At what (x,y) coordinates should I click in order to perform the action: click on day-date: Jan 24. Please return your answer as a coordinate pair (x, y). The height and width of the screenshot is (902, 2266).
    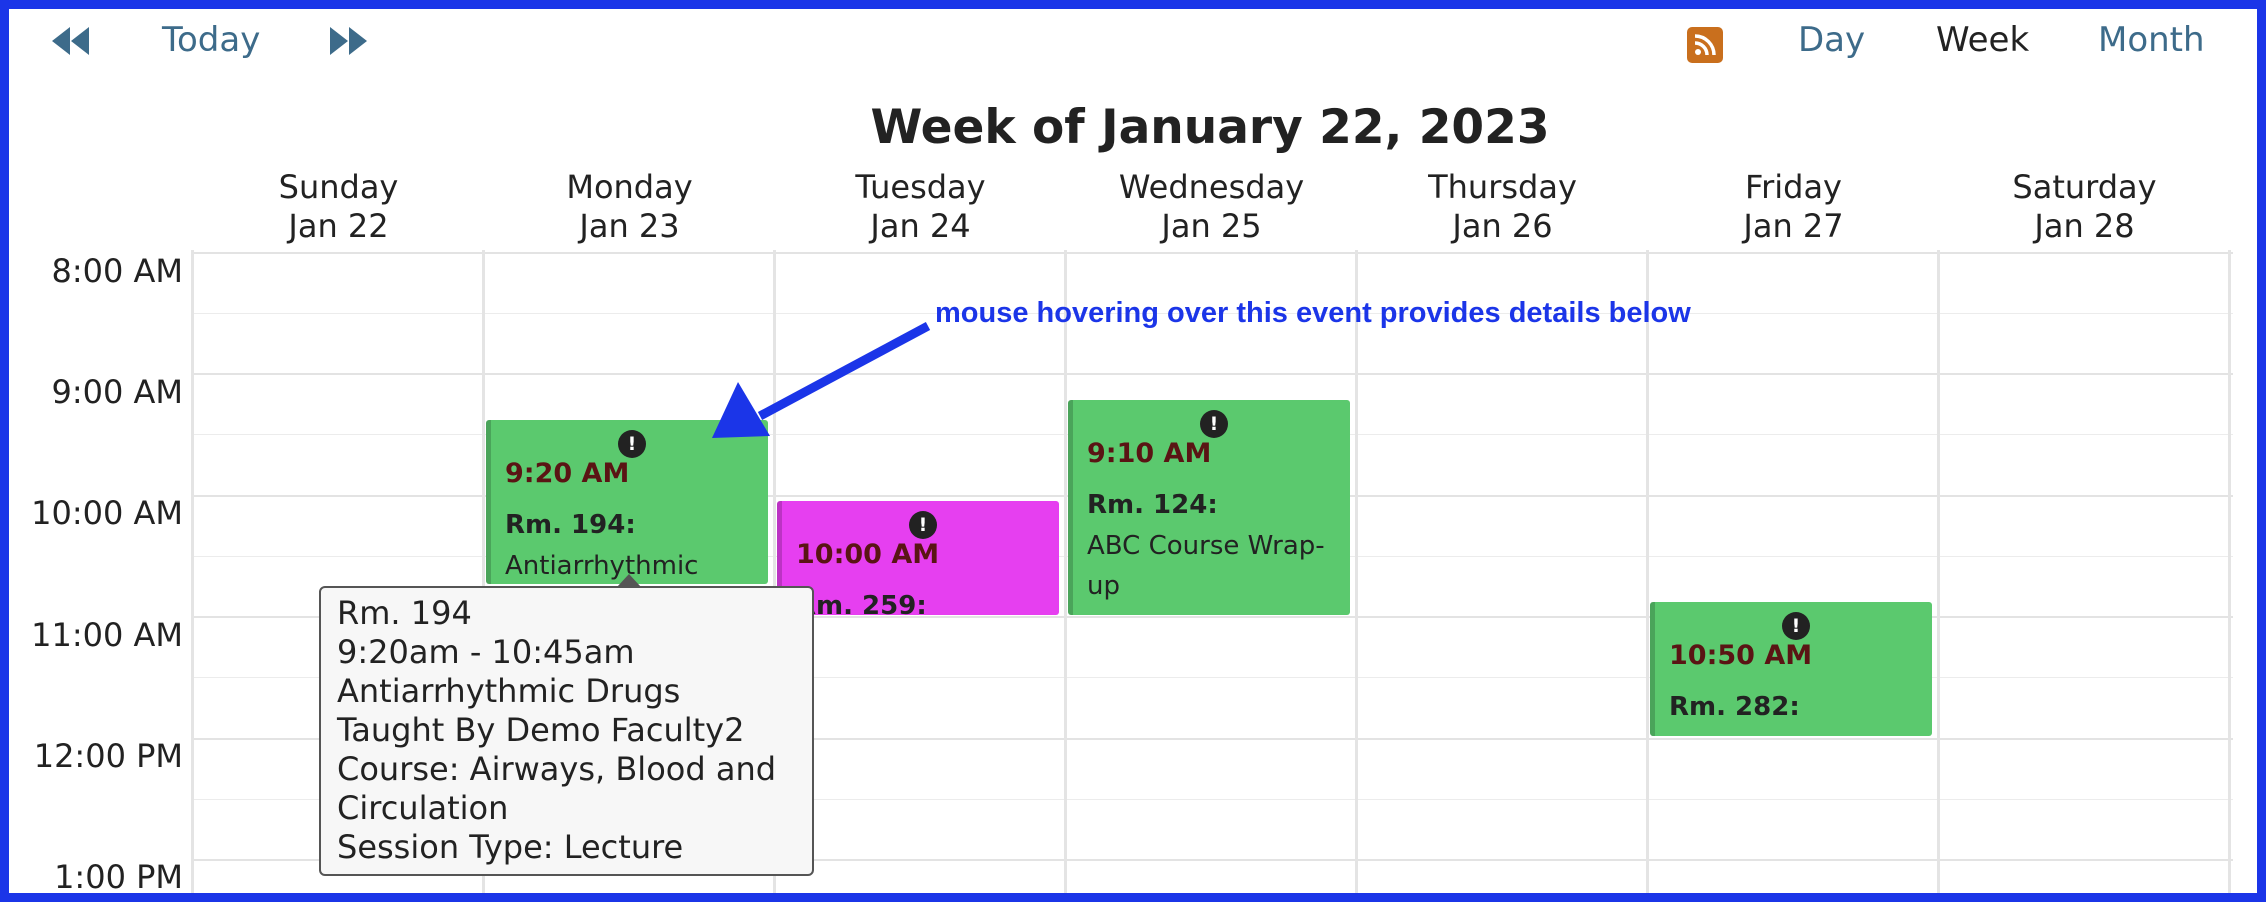
    Looking at the image, I should click on (920, 226).